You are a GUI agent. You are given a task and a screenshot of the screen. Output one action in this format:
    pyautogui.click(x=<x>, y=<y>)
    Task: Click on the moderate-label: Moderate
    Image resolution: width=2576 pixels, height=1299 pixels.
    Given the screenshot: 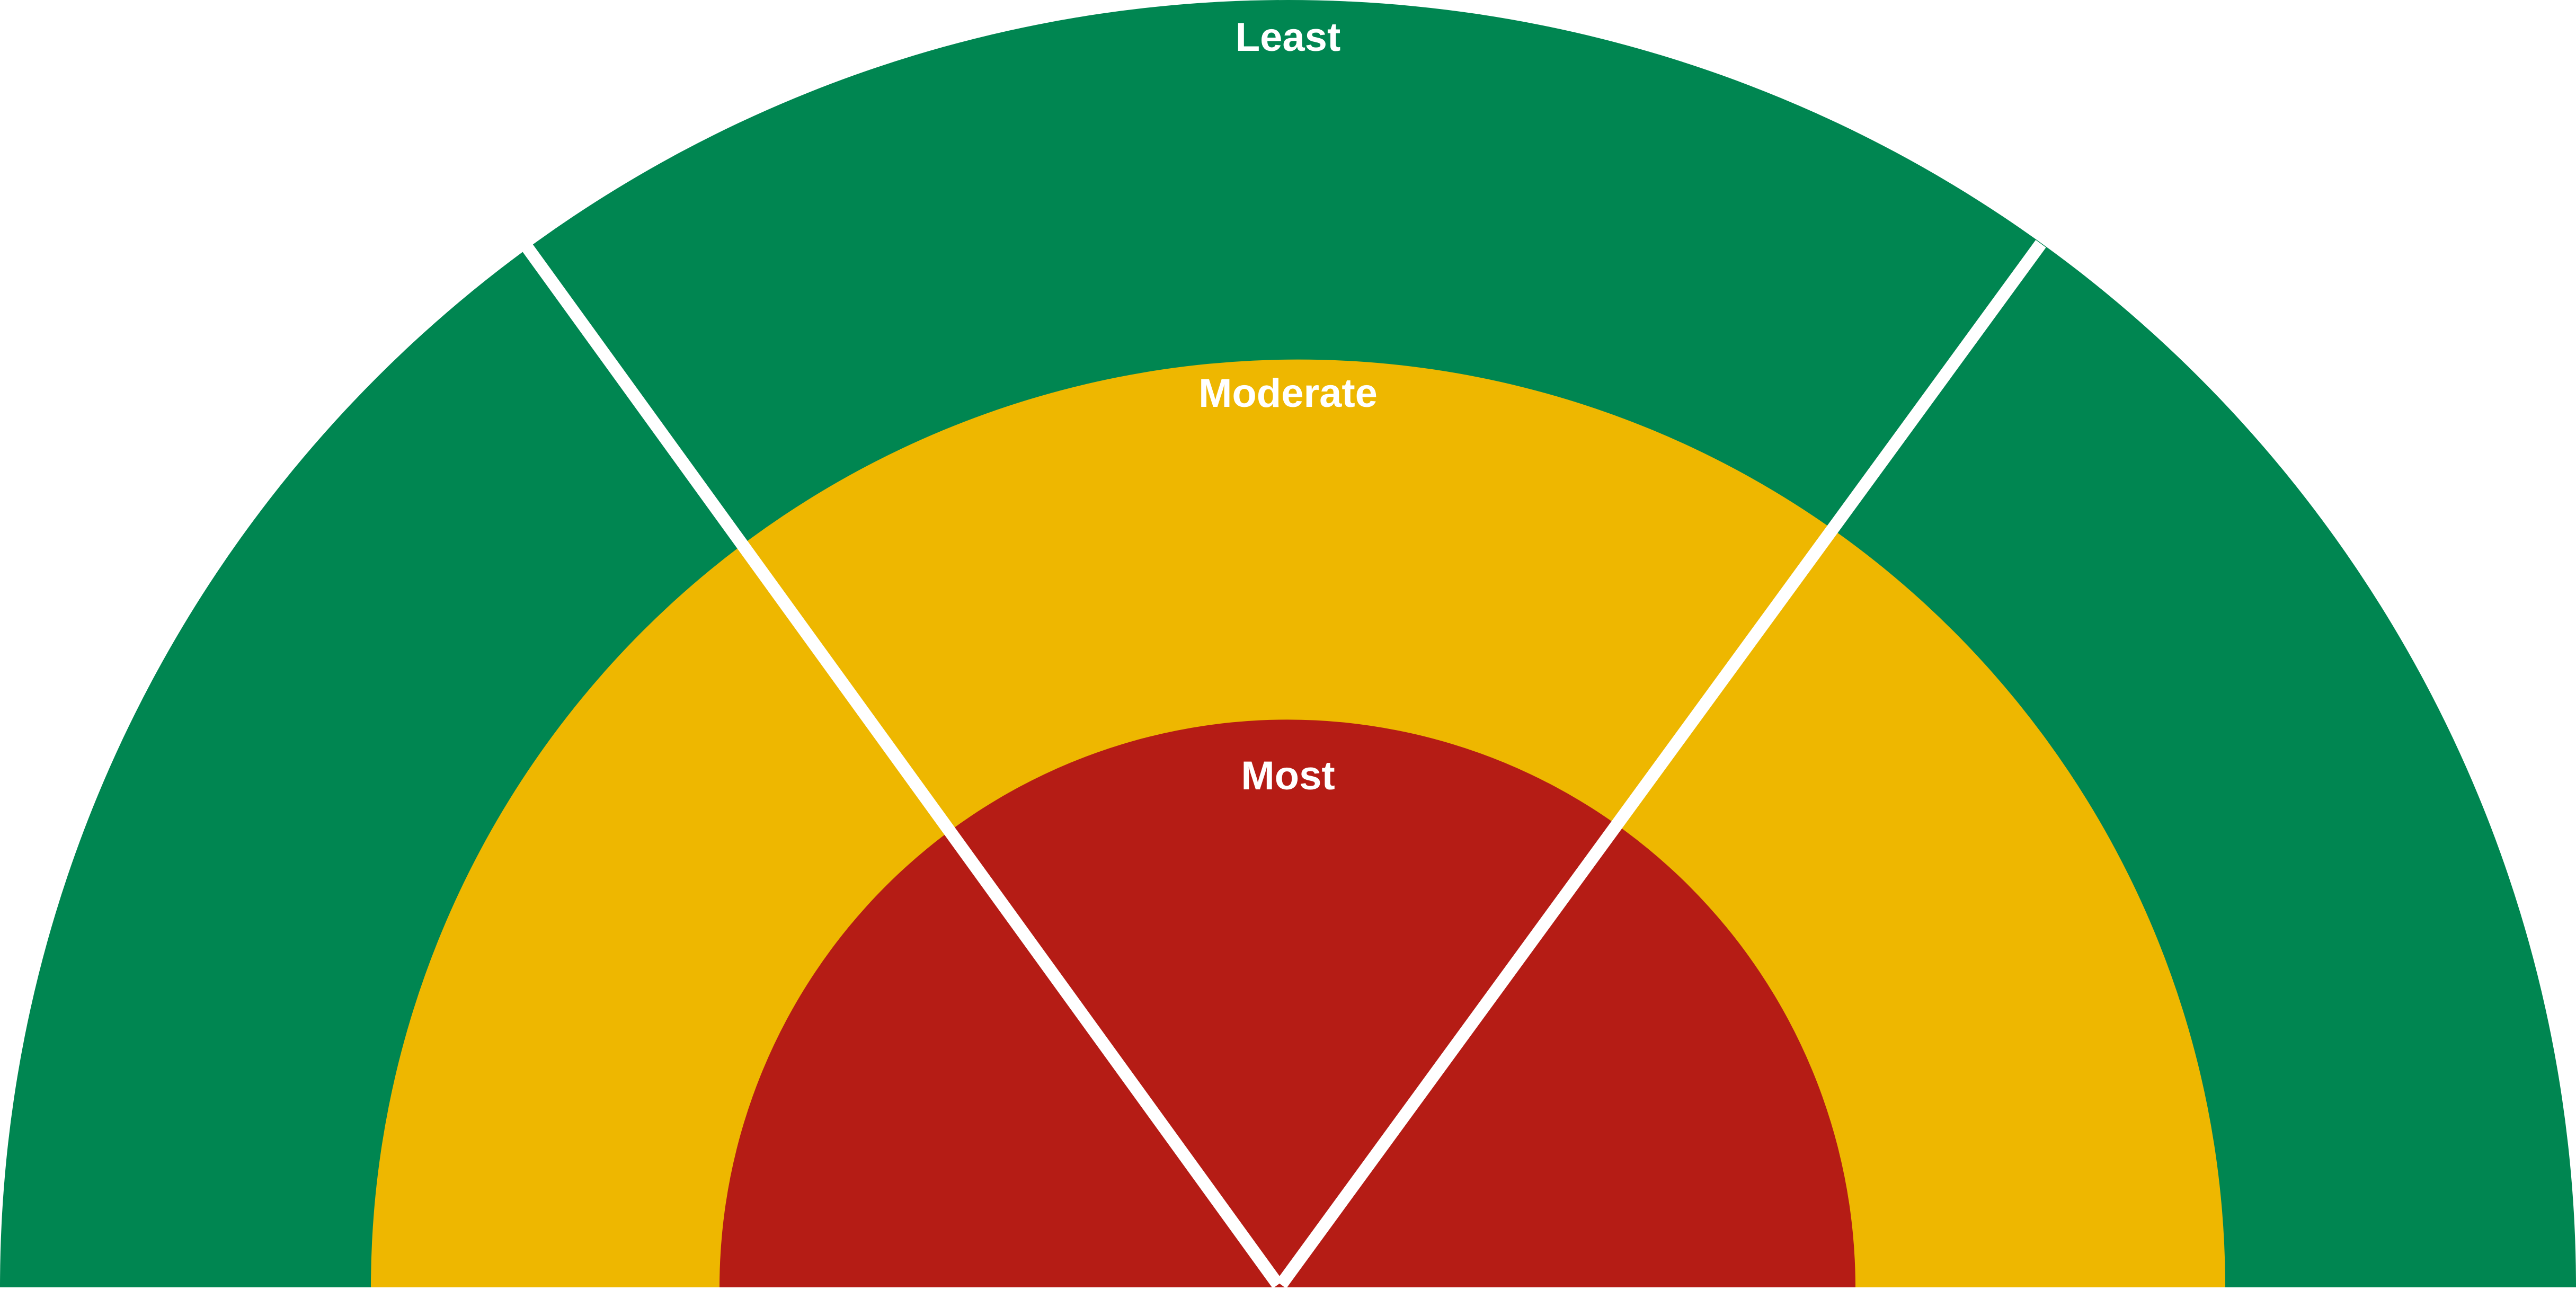 What is the action you would take?
    pyautogui.click(x=1288, y=393)
    